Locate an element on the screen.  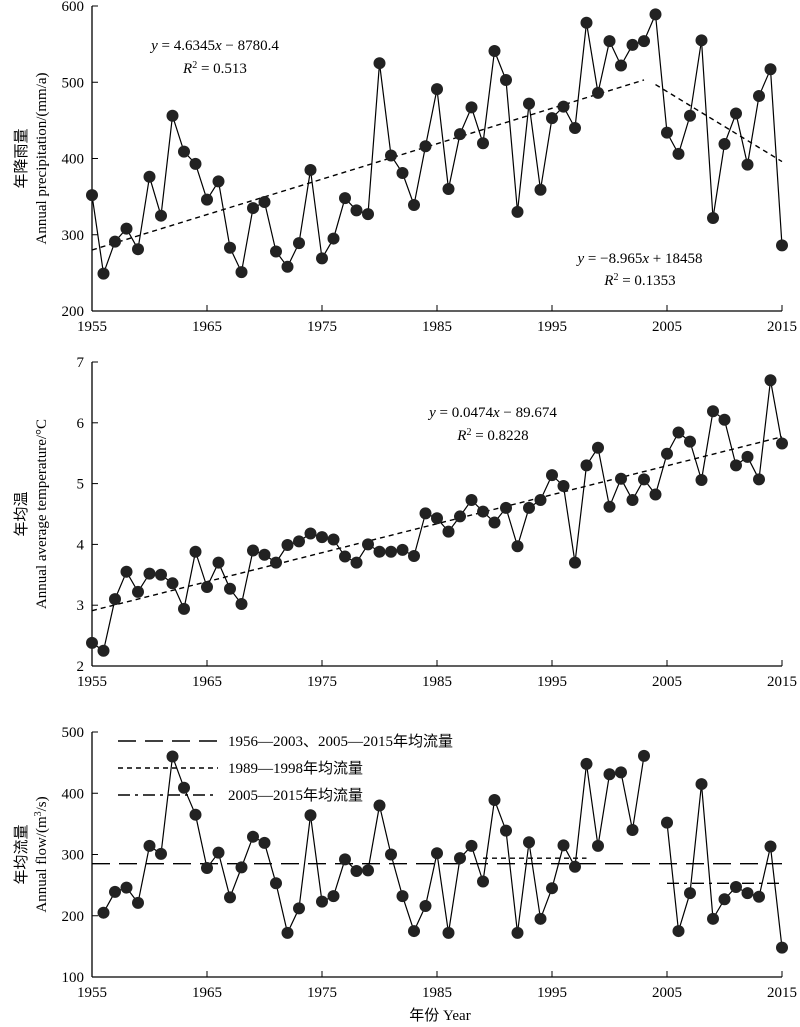
x-tick-label: 1975 is located at coordinates (322, 327).